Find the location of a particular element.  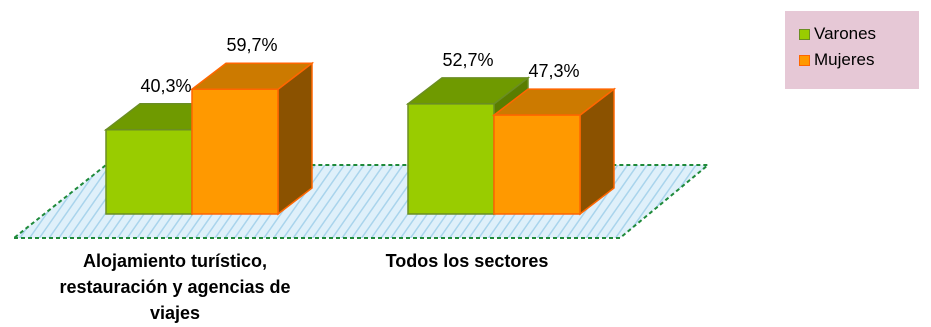

data-labels-layer: 40,3% 59,7% 52,7% 47,3% is located at coordinates (359, 65).